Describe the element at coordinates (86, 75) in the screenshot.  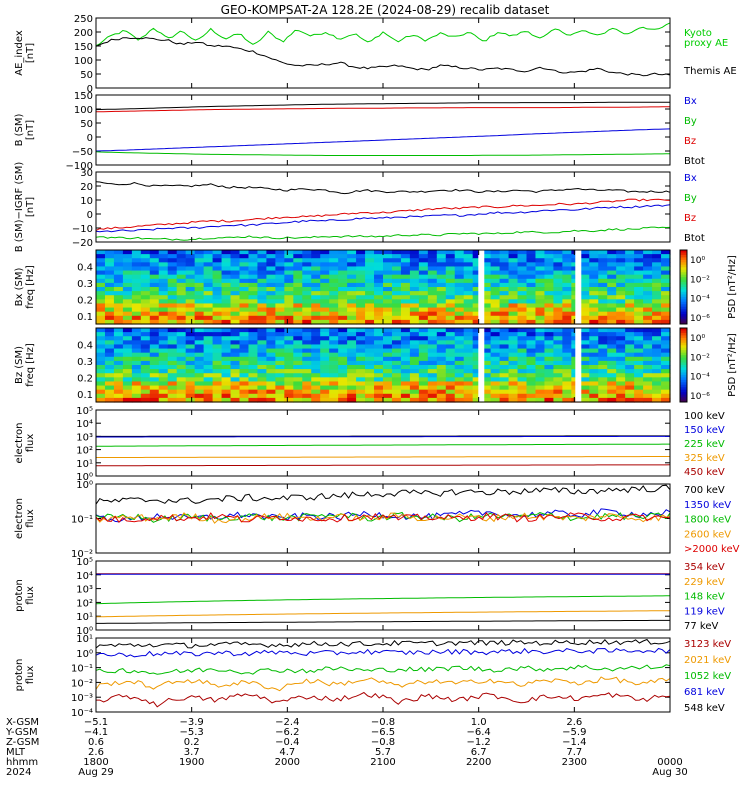
I see `y-tick-label: 50` at that location.